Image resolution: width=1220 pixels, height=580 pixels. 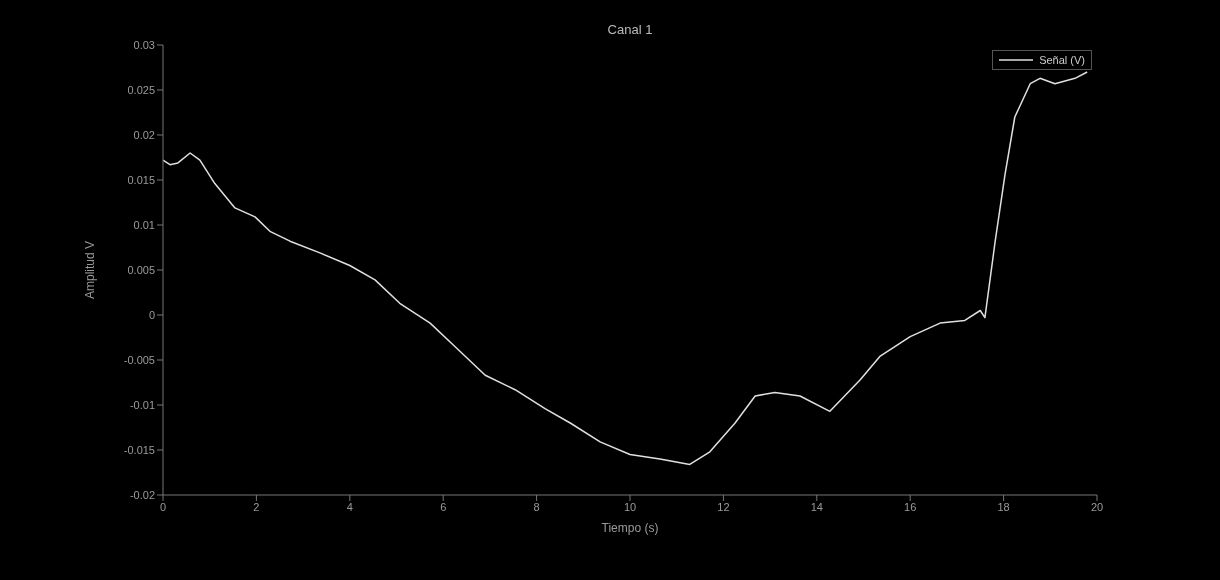 I want to click on x-tick-label: 0, so click(x=163, y=506).